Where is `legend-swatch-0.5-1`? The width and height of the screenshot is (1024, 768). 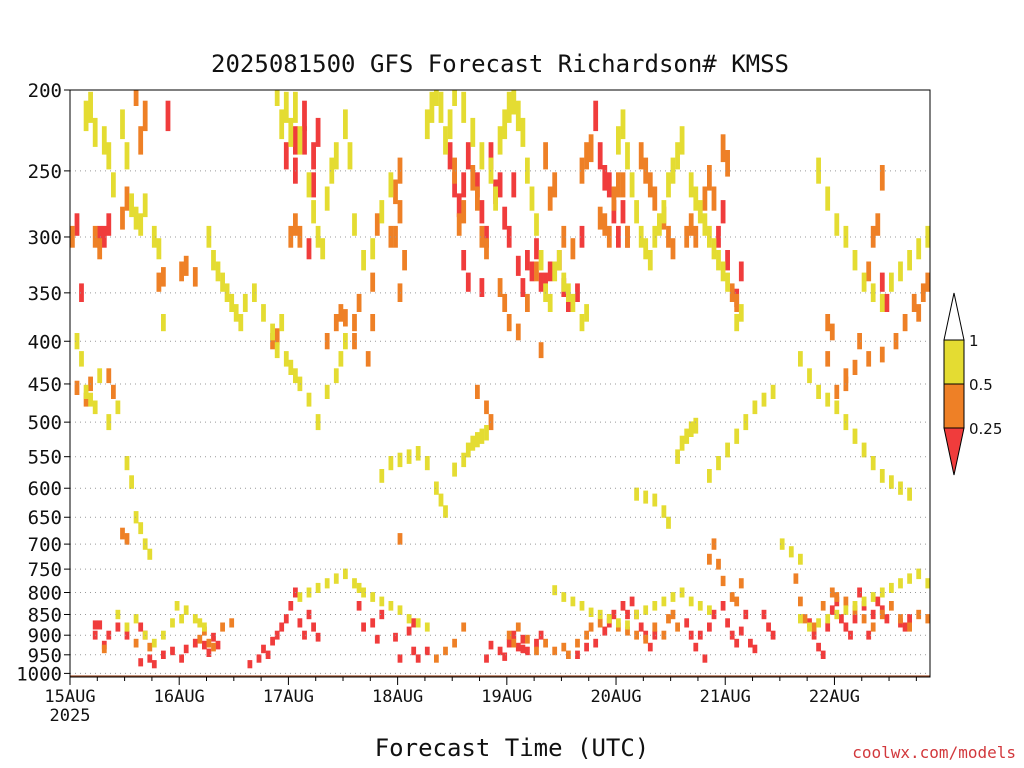 legend-swatch-0.5-1 is located at coordinates (954, 362).